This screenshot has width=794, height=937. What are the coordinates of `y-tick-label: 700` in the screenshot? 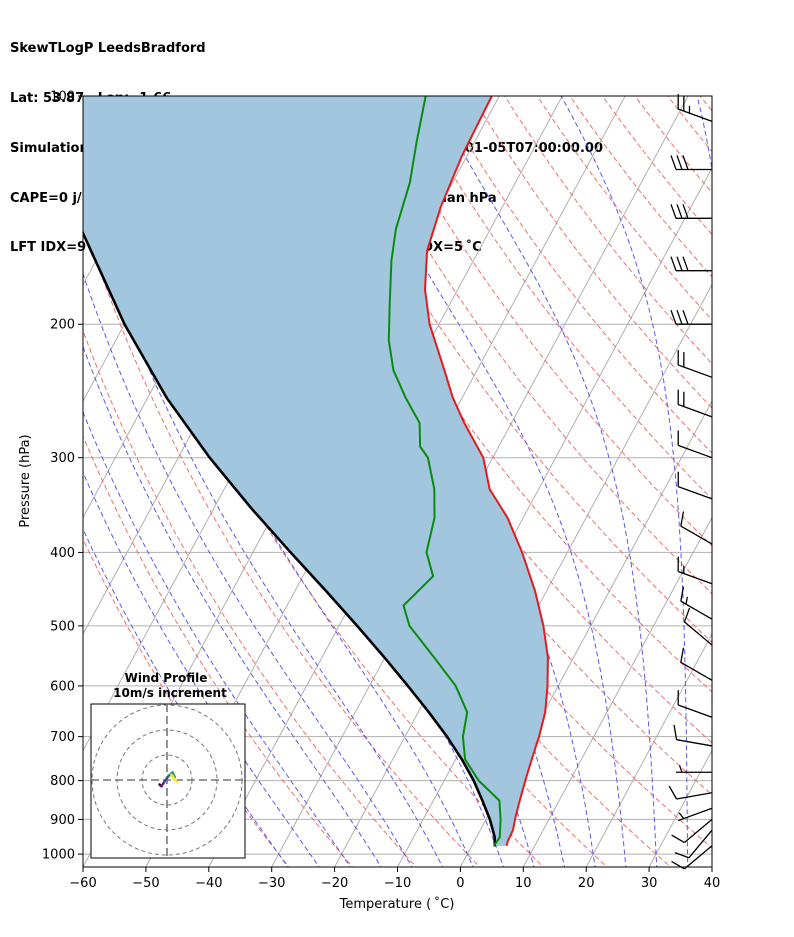 It's located at (62, 737).